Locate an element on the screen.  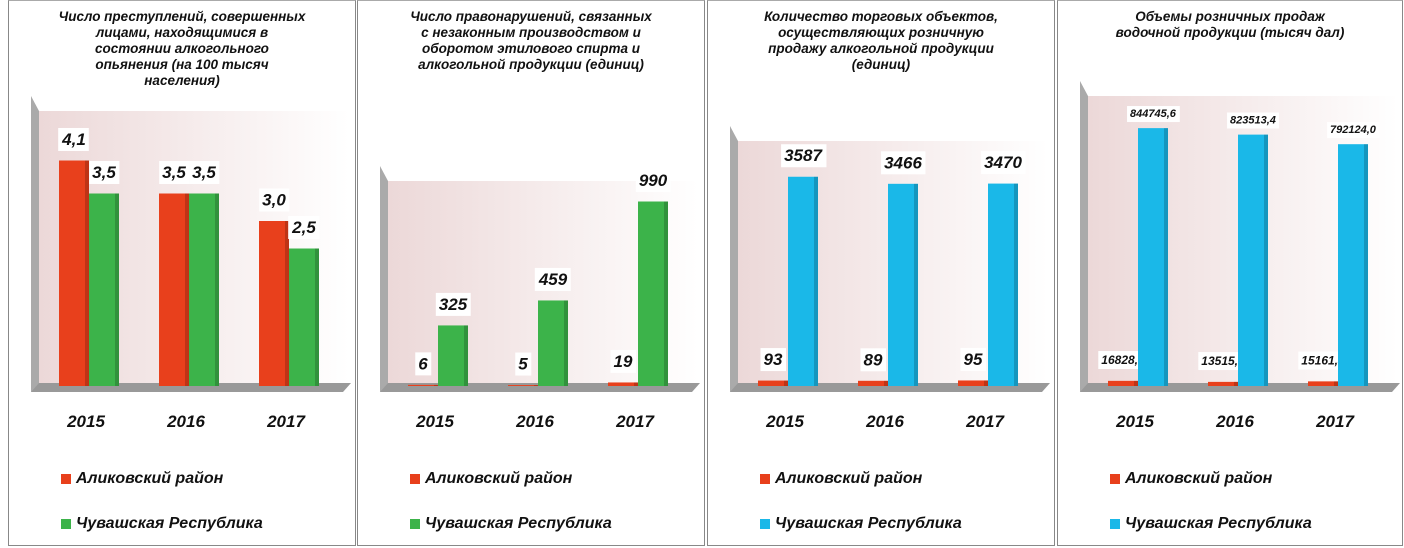
value-label: 3466 is located at coordinates (903, 162).